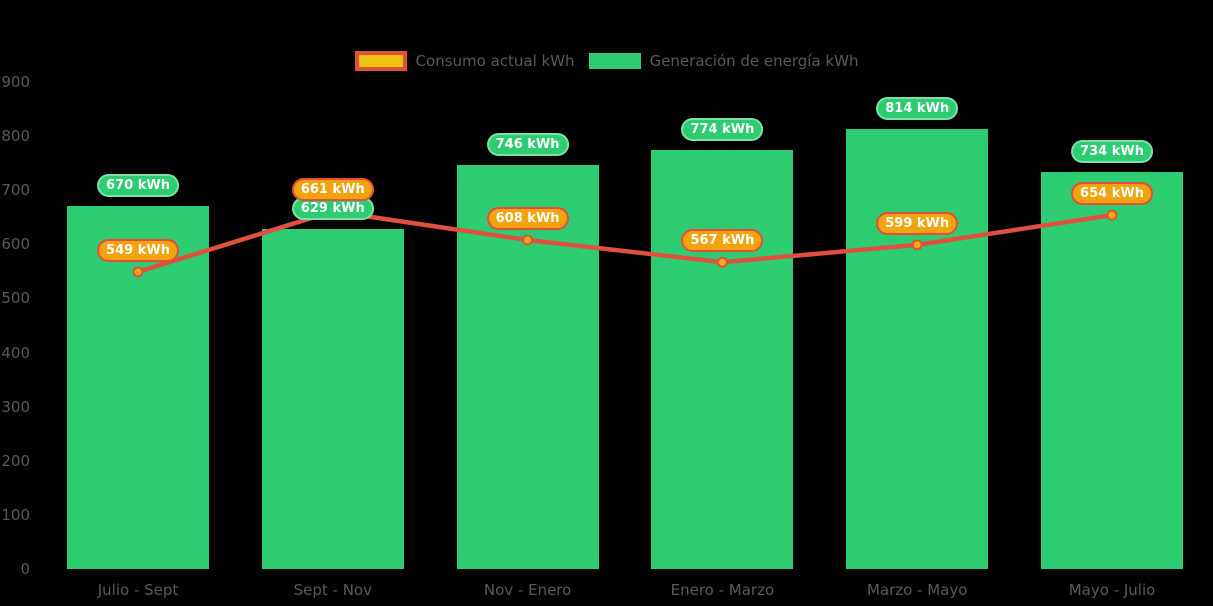  Describe the element at coordinates (15, 298) in the screenshot. I see `y-axis-tick-label: 500` at that location.